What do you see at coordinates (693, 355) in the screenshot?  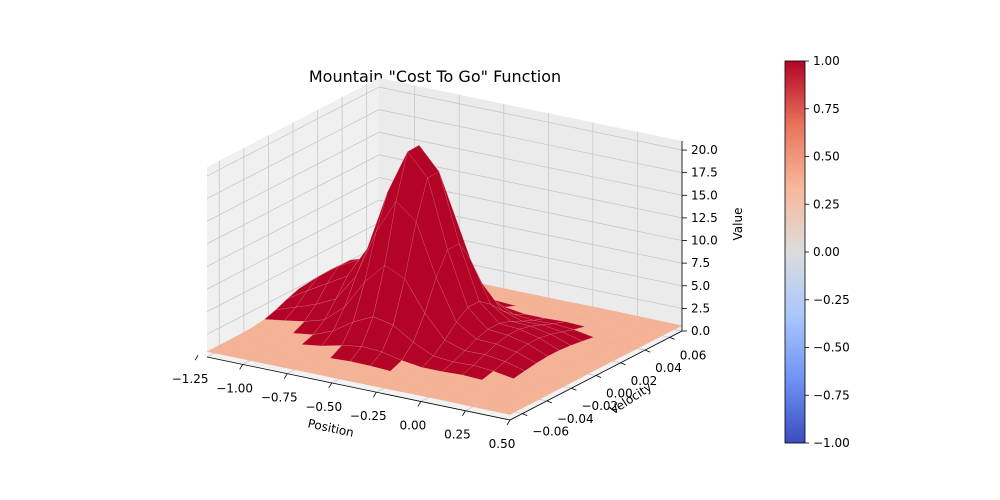 I see `y-tick-label: 0.06` at bounding box center [693, 355].